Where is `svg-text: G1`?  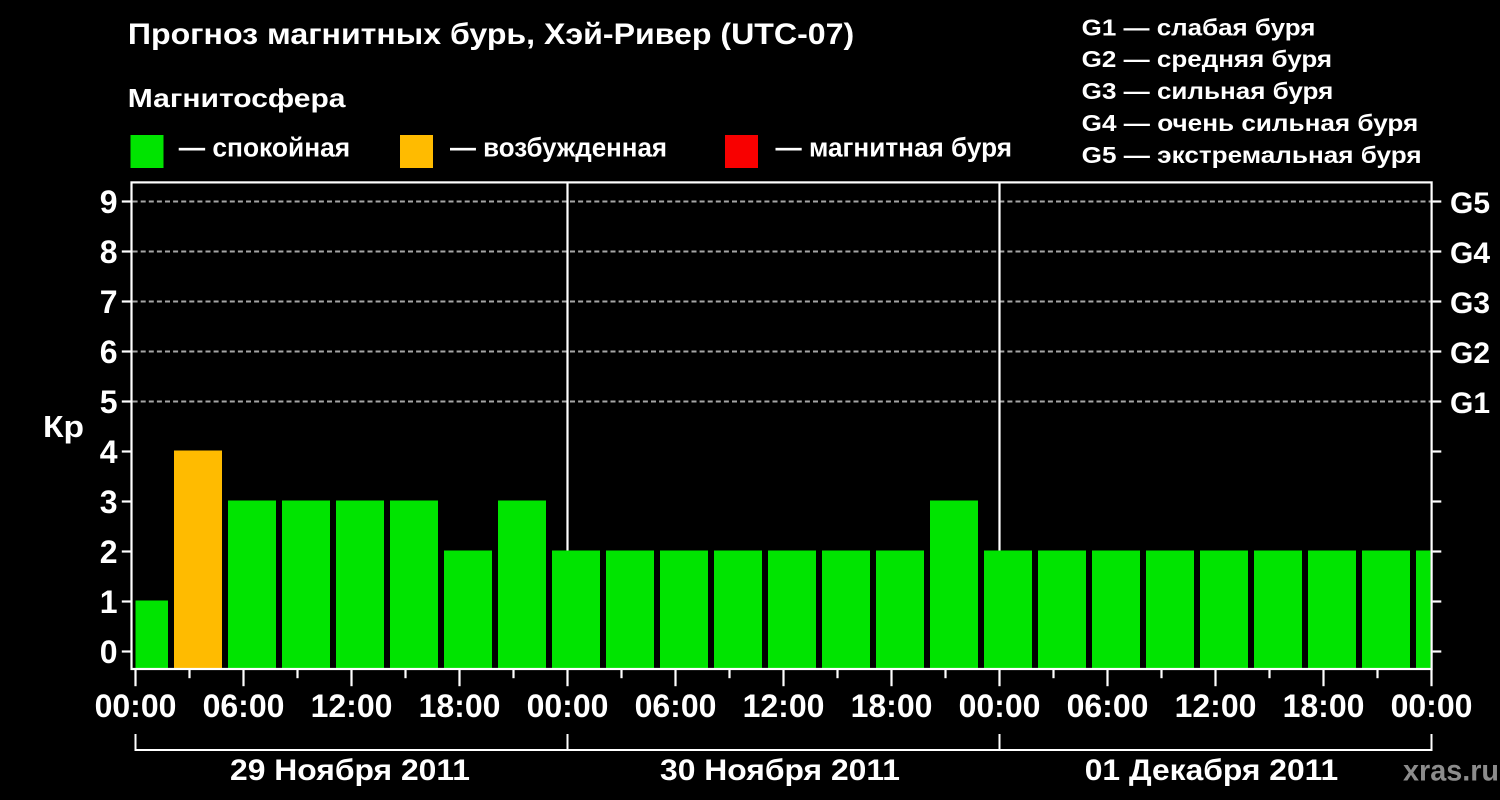 svg-text: G1 is located at coordinates (1470, 403).